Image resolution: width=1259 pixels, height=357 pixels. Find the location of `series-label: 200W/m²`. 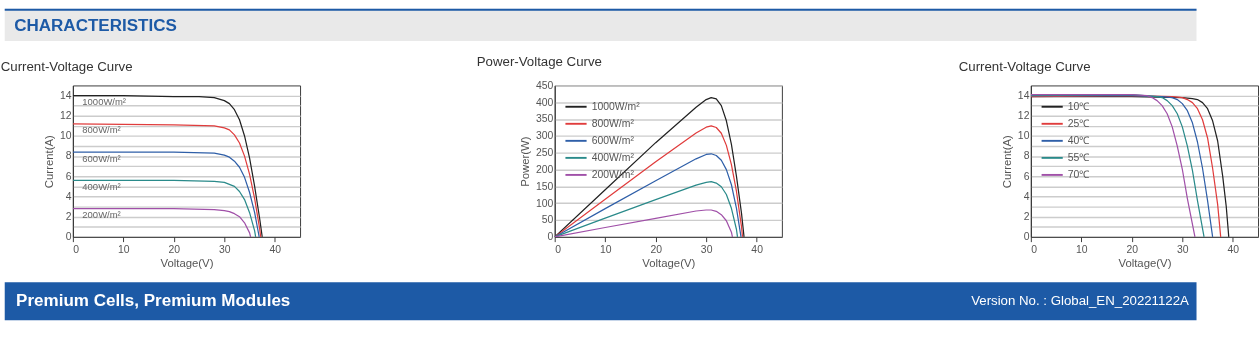

series-label: 200W/m² is located at coordinates (101, 215).